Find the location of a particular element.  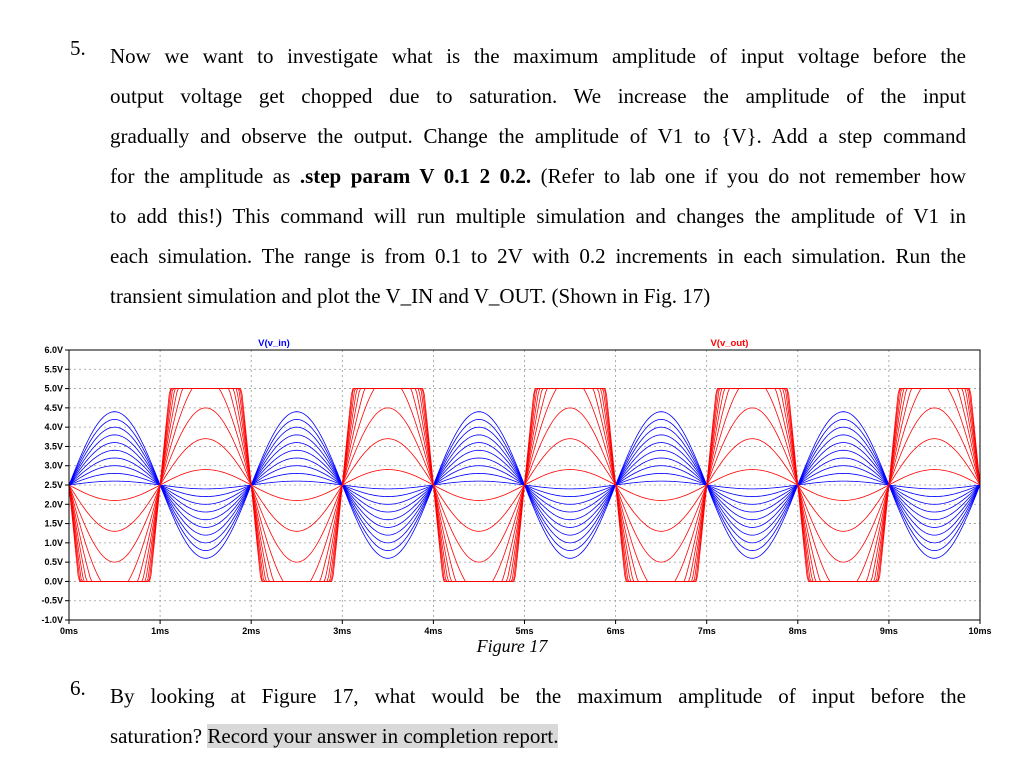

y-tick-label: 5.0V is located at coordinates (53, 389).